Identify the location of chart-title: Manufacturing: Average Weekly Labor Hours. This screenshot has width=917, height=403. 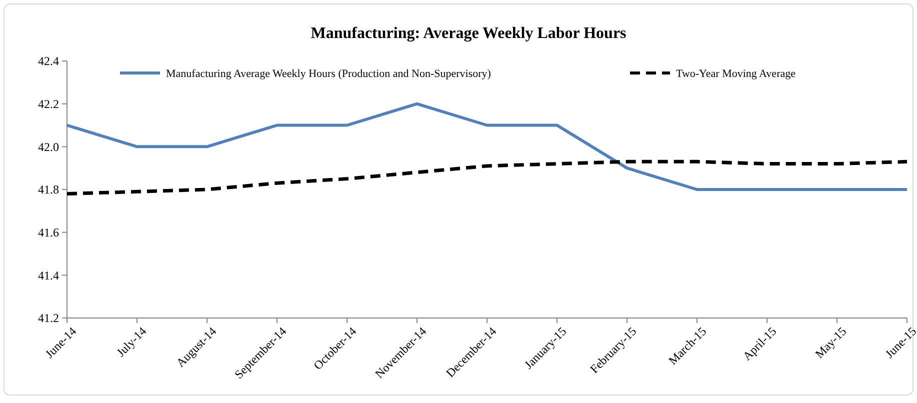
(468, 33).